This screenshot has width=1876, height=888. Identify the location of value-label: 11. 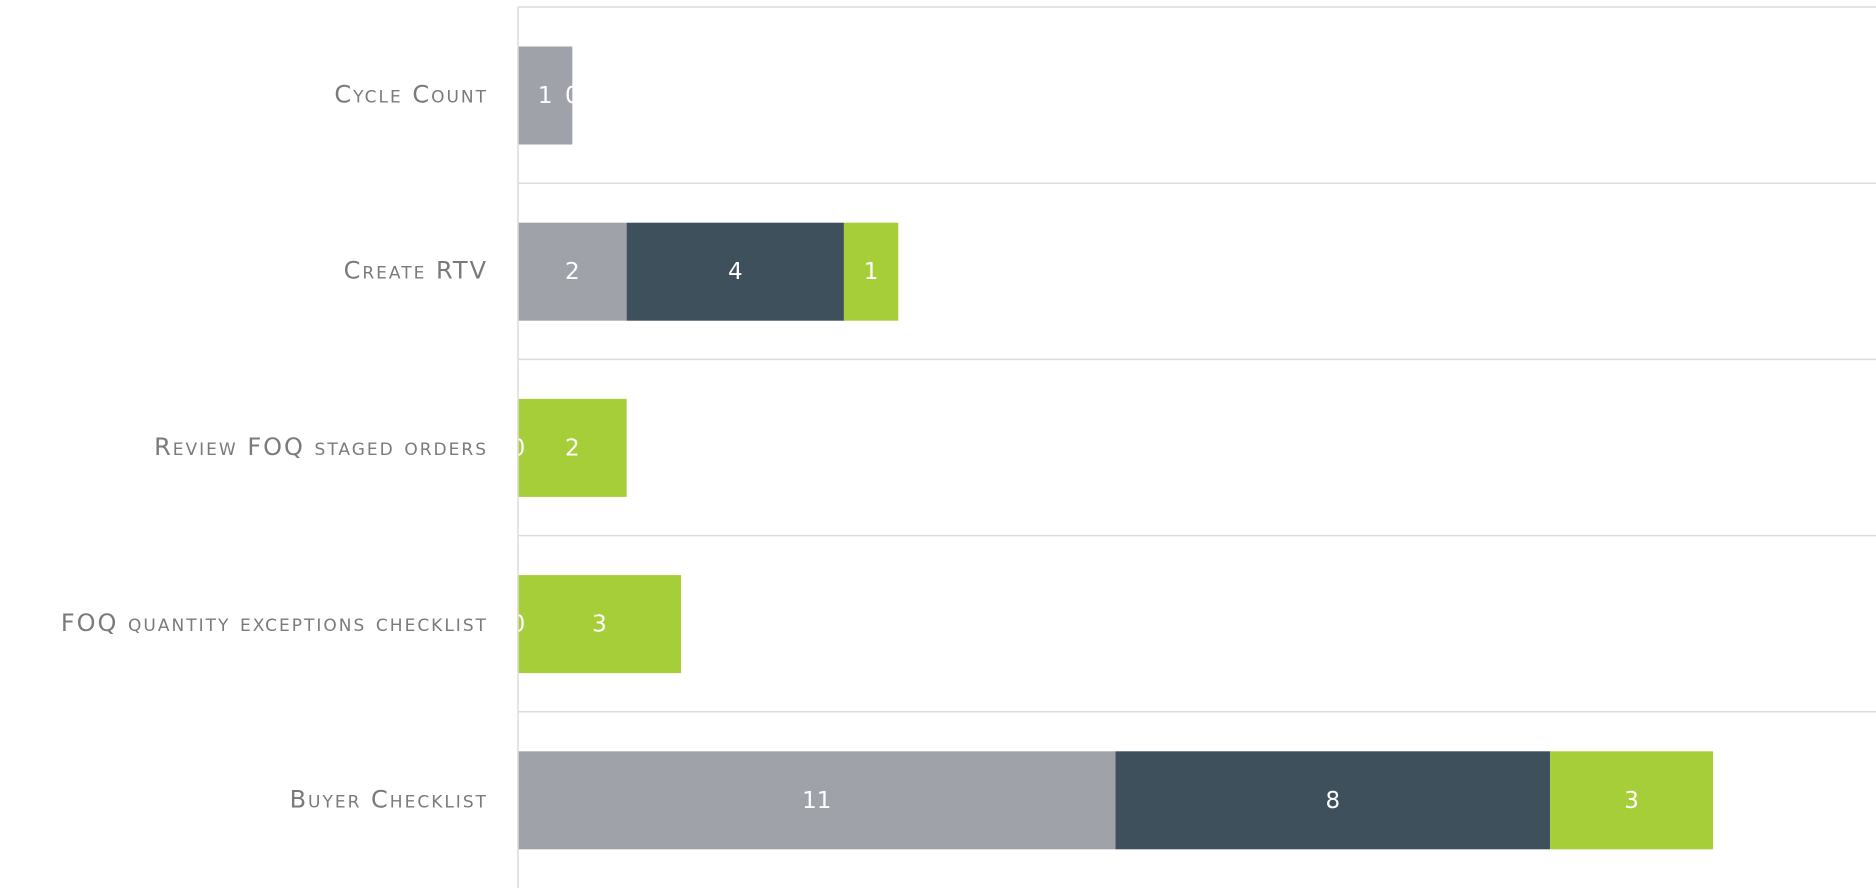
(816, 801).